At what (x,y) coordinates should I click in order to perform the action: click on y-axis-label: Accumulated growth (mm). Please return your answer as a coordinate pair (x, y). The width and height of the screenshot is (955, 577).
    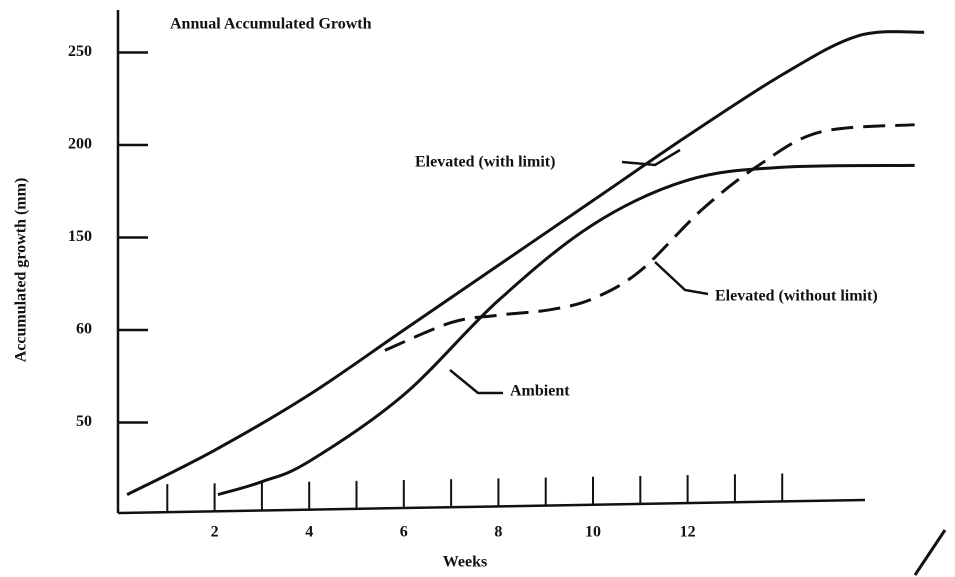
    Looking at the image, I should click on (21, 270).